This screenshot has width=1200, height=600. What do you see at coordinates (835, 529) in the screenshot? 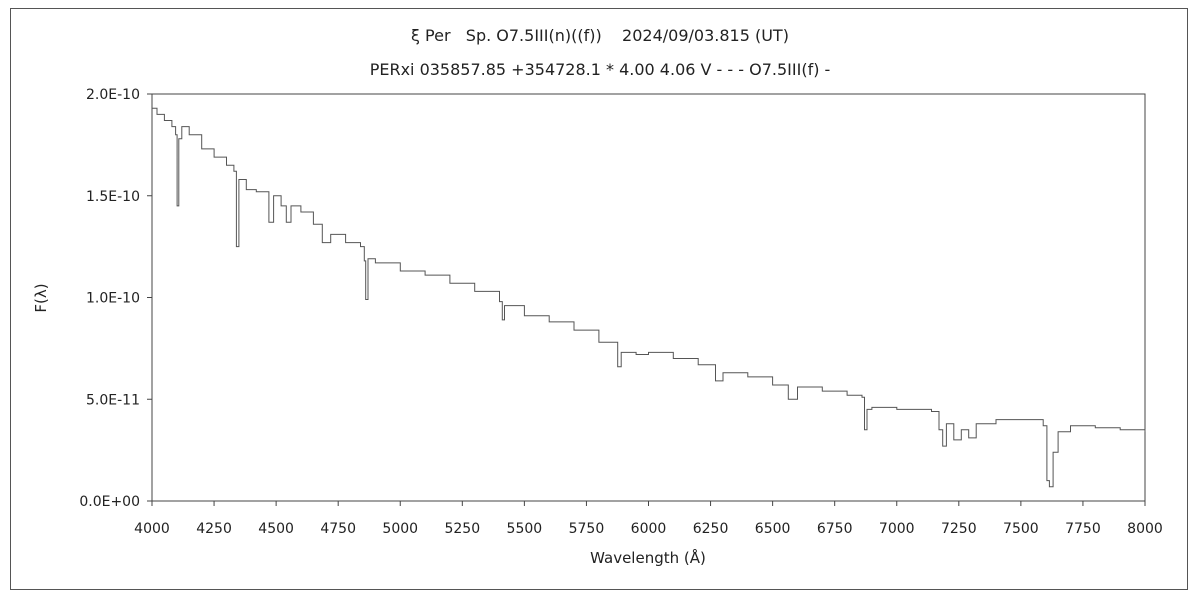
I see `x-tick-label: 6750` at bounding box center [835, 529].